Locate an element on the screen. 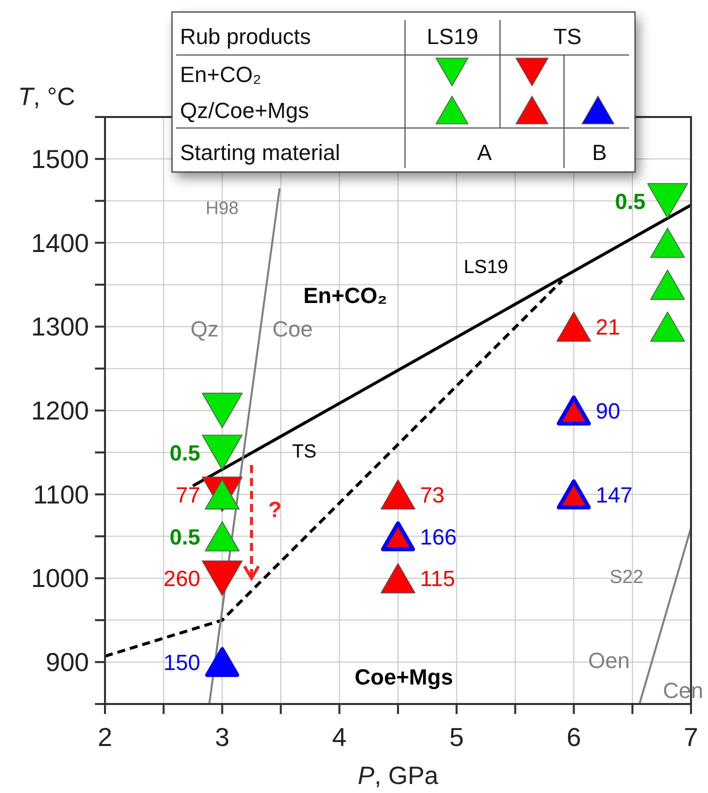 This screenshot has height=793, width=708. annotation: LS19 is located at coordinates (486, 267).